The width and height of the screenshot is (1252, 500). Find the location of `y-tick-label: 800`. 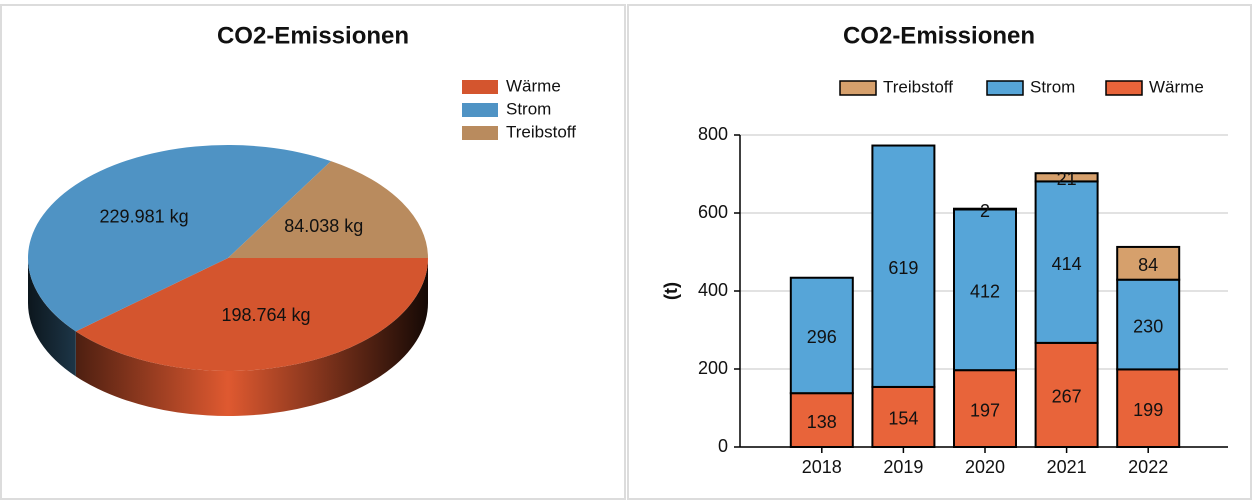

y-tick-label: 800 is located at coordinates (713, 134).